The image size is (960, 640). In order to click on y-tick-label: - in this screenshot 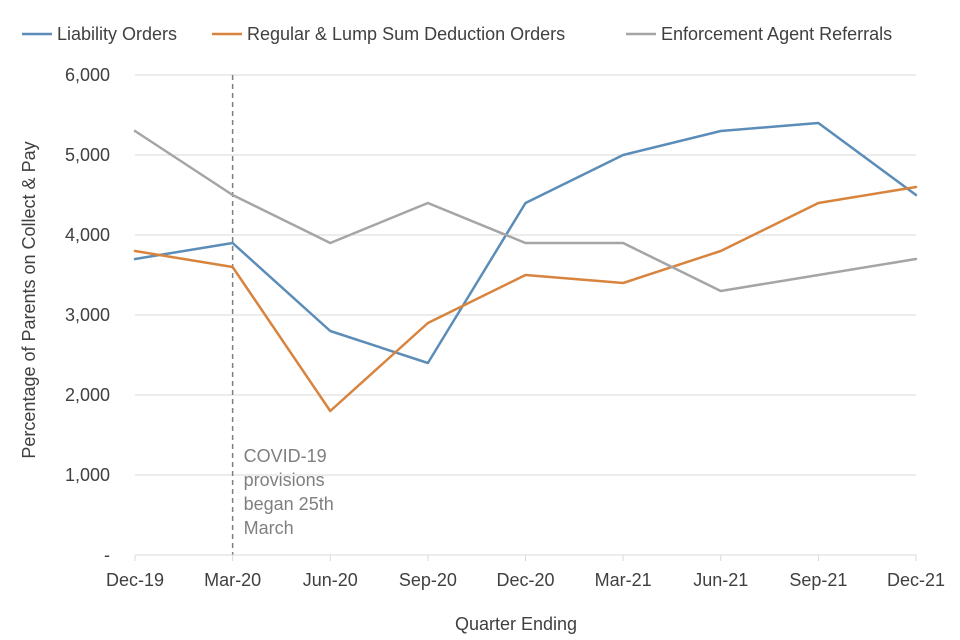, I will do `click(107, 555)`.